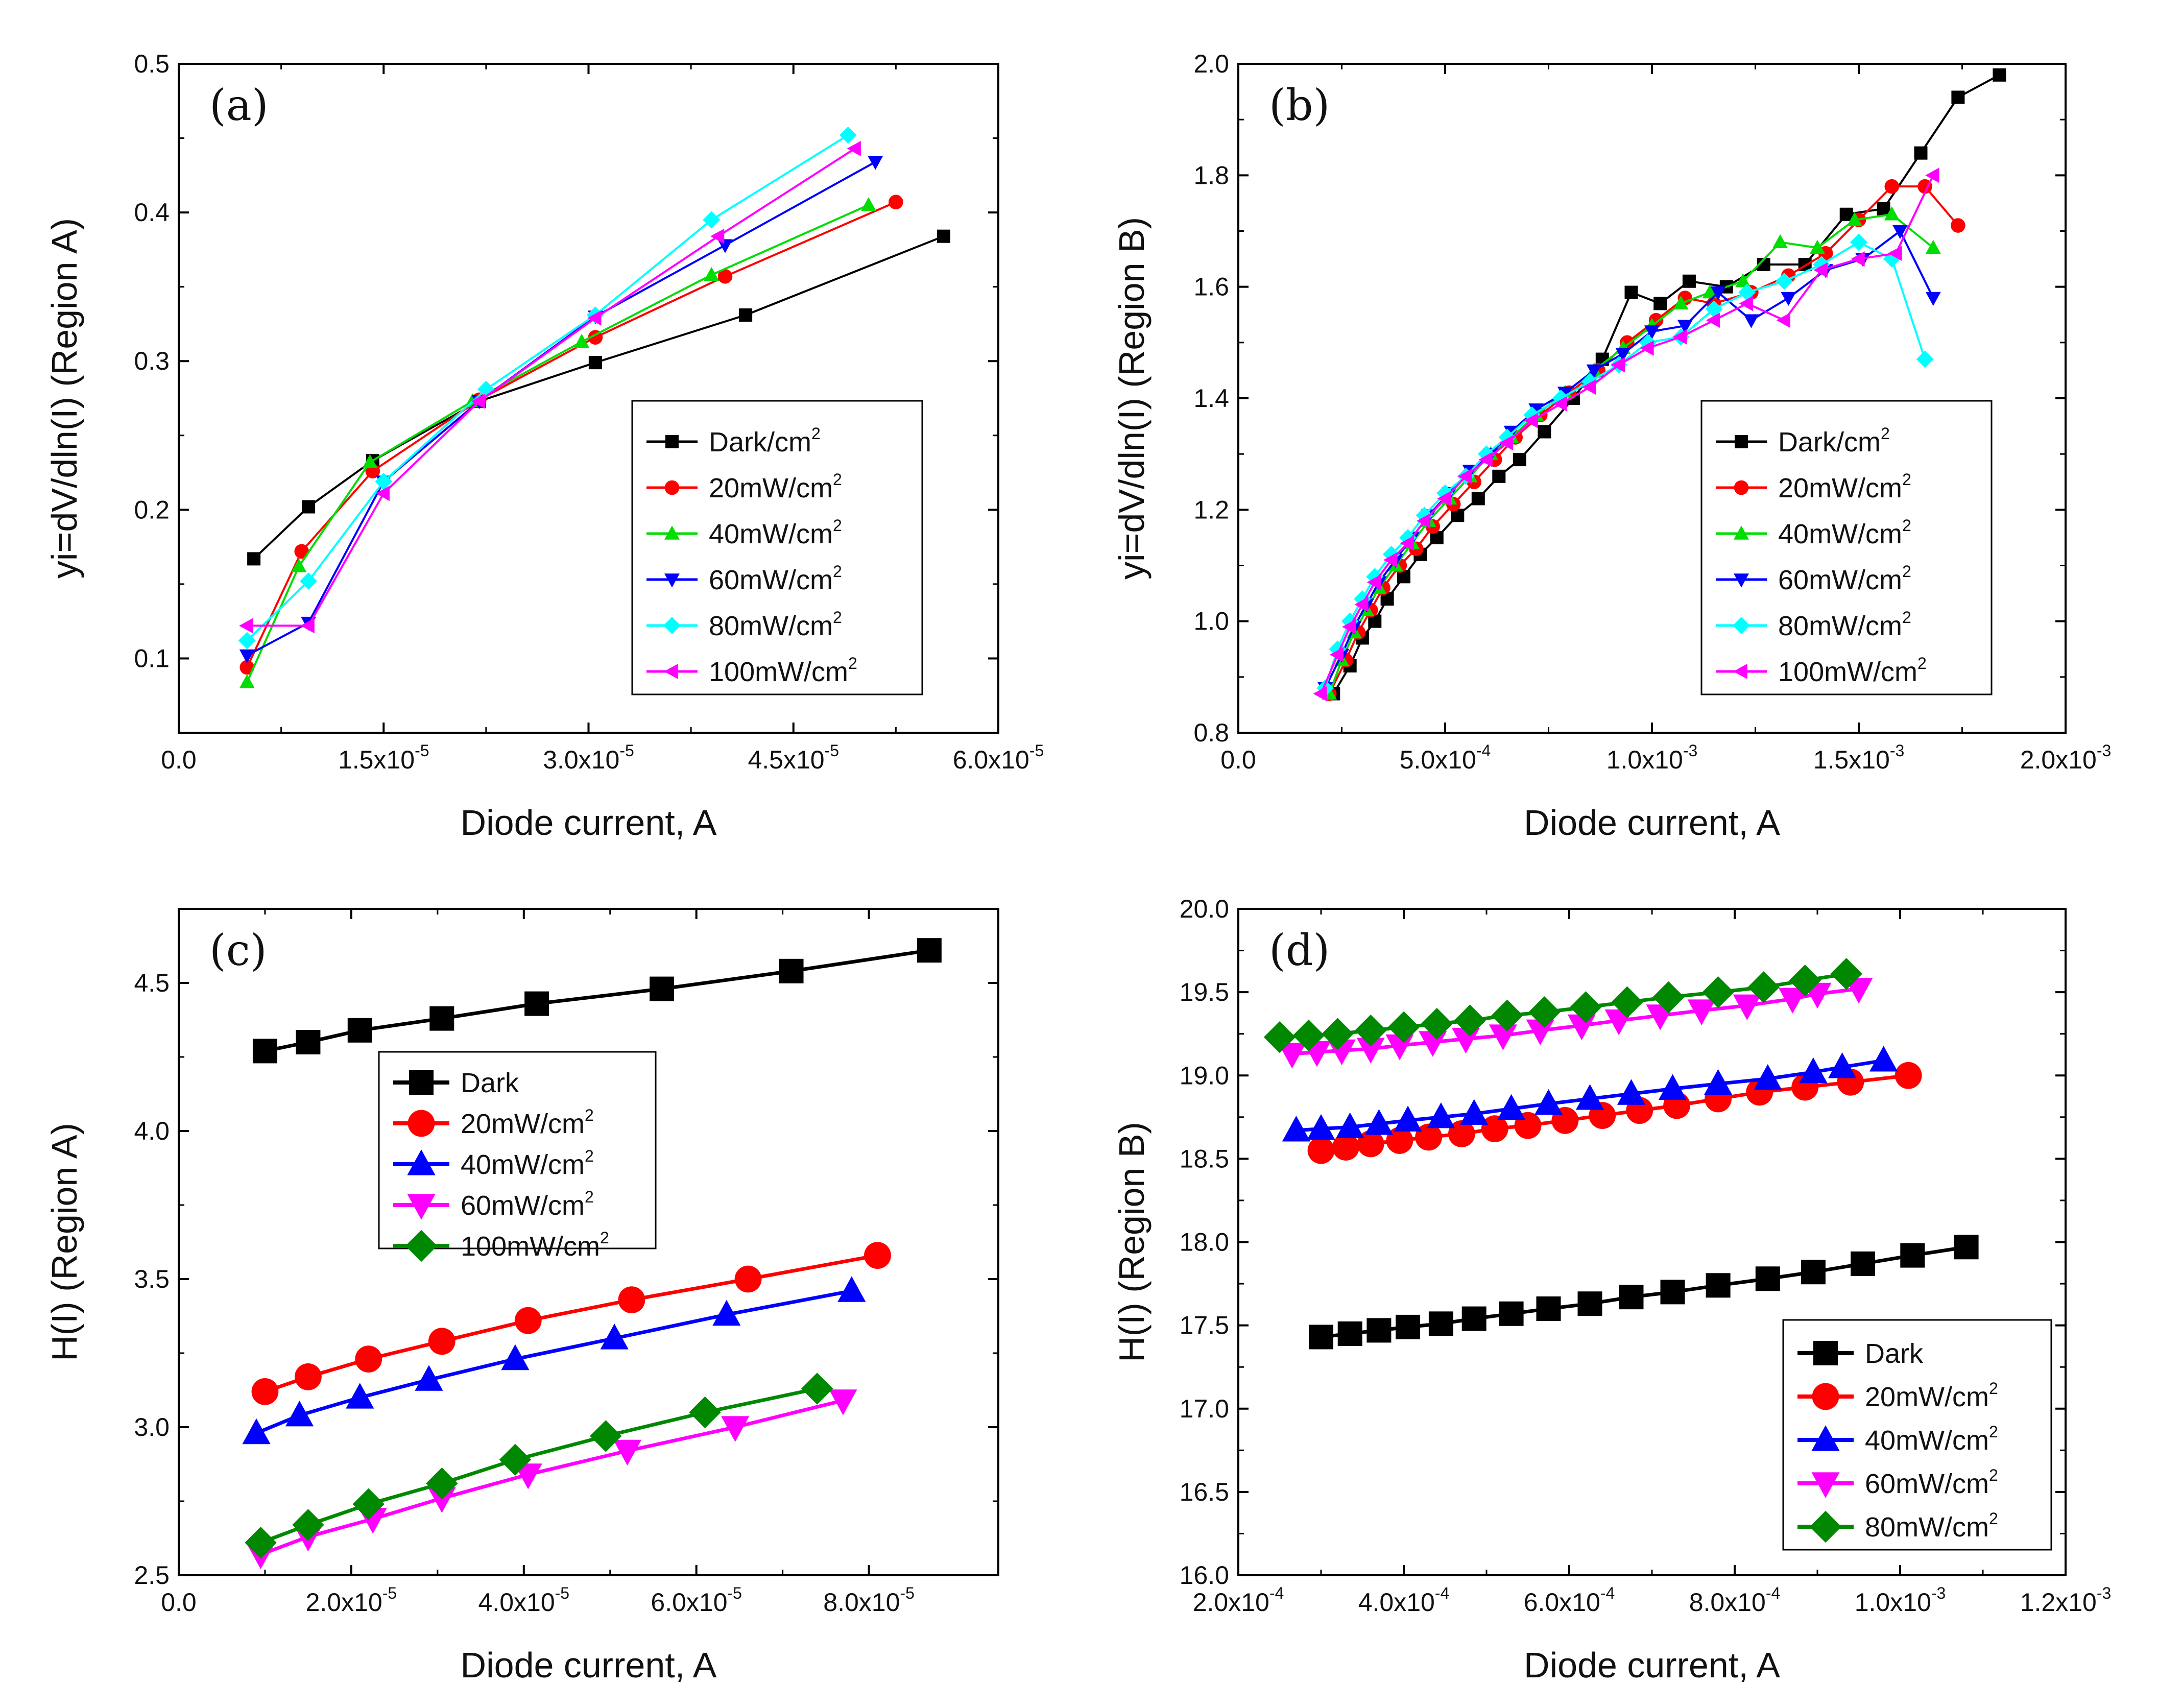 The width and height of the screenshot is (2182, 1708). I want to click on y-tick-label: 3.5, so click(152, 1279).